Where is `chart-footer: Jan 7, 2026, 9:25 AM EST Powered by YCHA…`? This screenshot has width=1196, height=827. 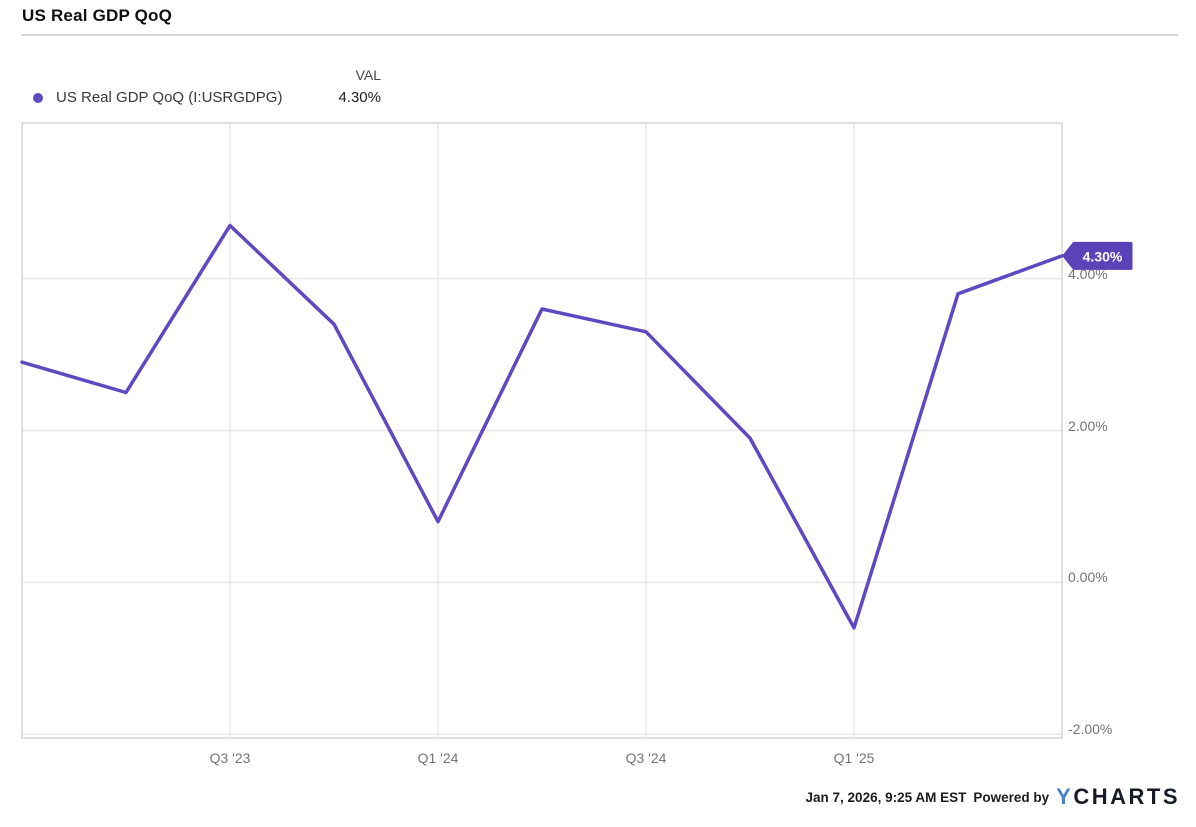 chart-footer: Jan 7, 2026, 9:25 AM EST Powered by YCHA… is located at coordinates (993, 797).